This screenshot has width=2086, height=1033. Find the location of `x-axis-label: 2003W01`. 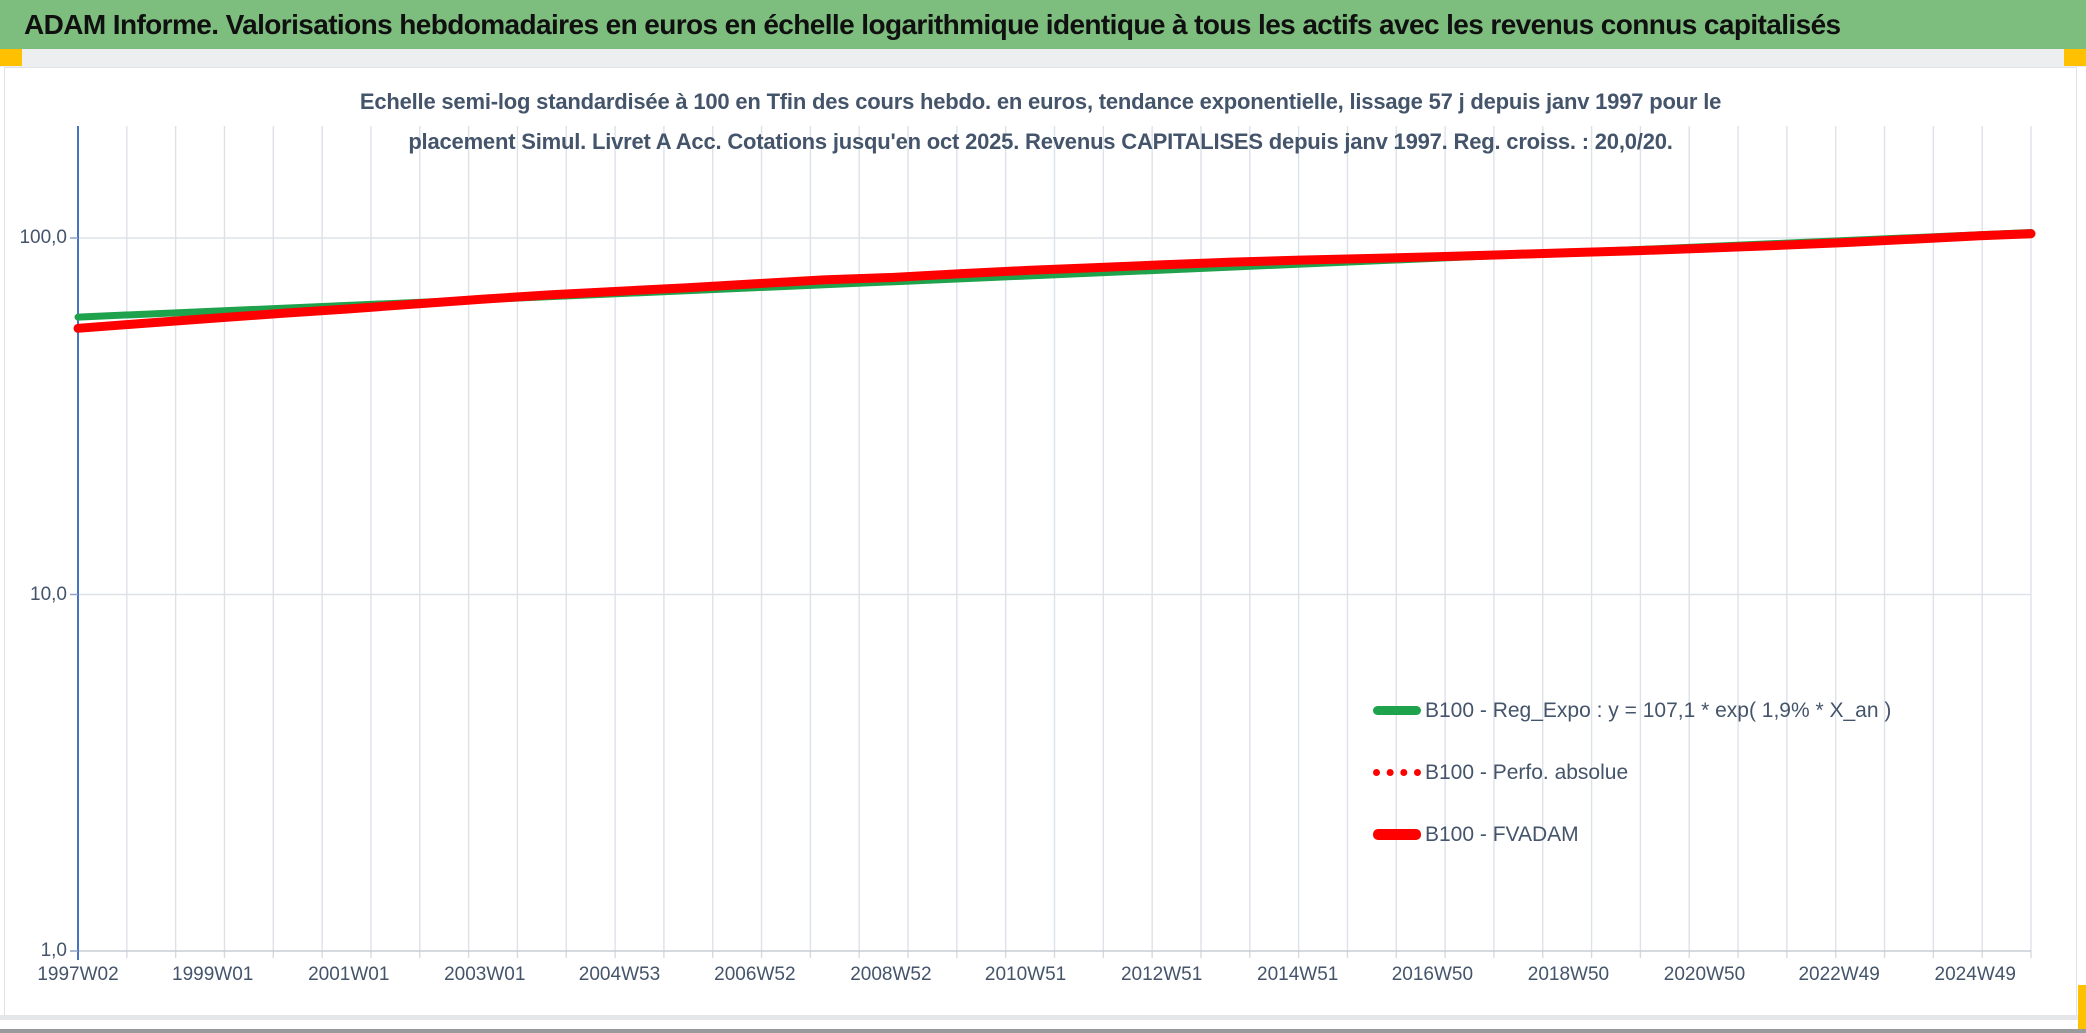

x-axis-label: 2003W01 is located at coordinates (485, 974).